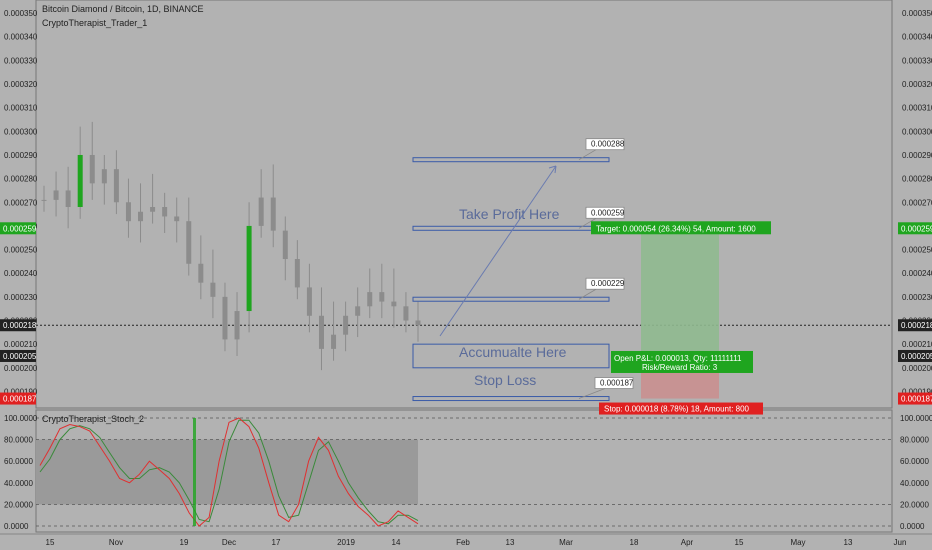  I want to click on entry-price-marker-left-text: 0.000205, so click(20, 356).